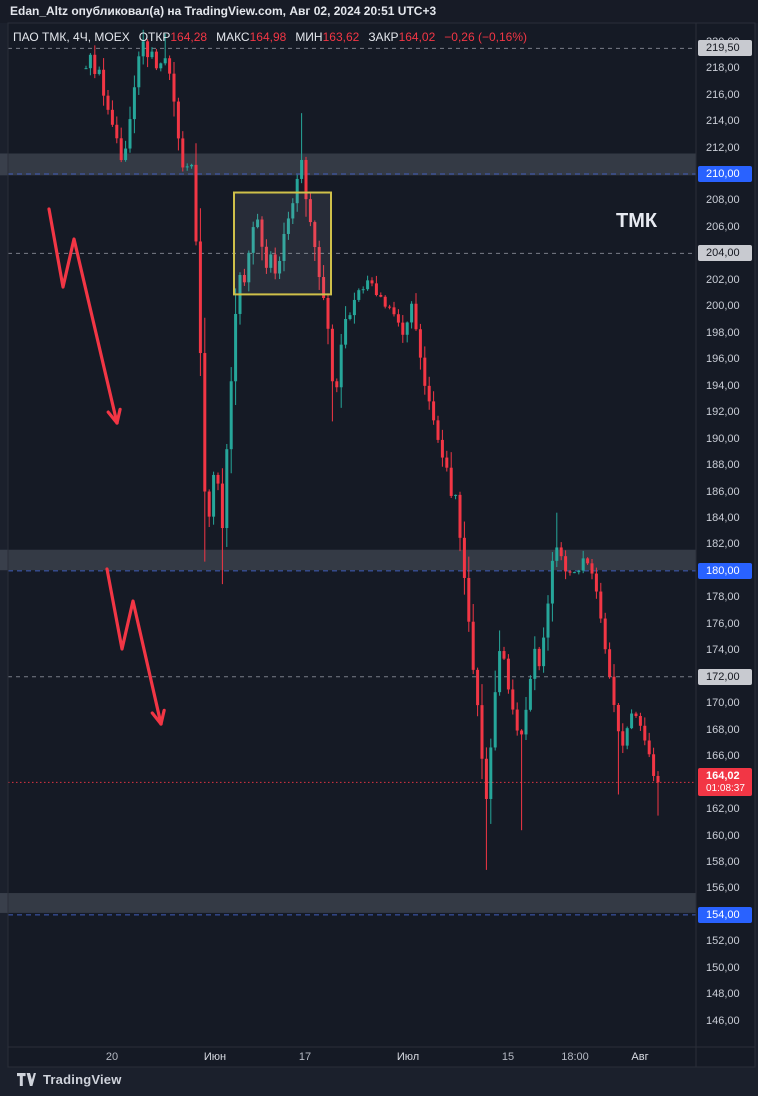  What do you see at coordinates (408, 1057) in the screenshot?
I see `time-tick: Июл` at bounding box center [408, 1057].